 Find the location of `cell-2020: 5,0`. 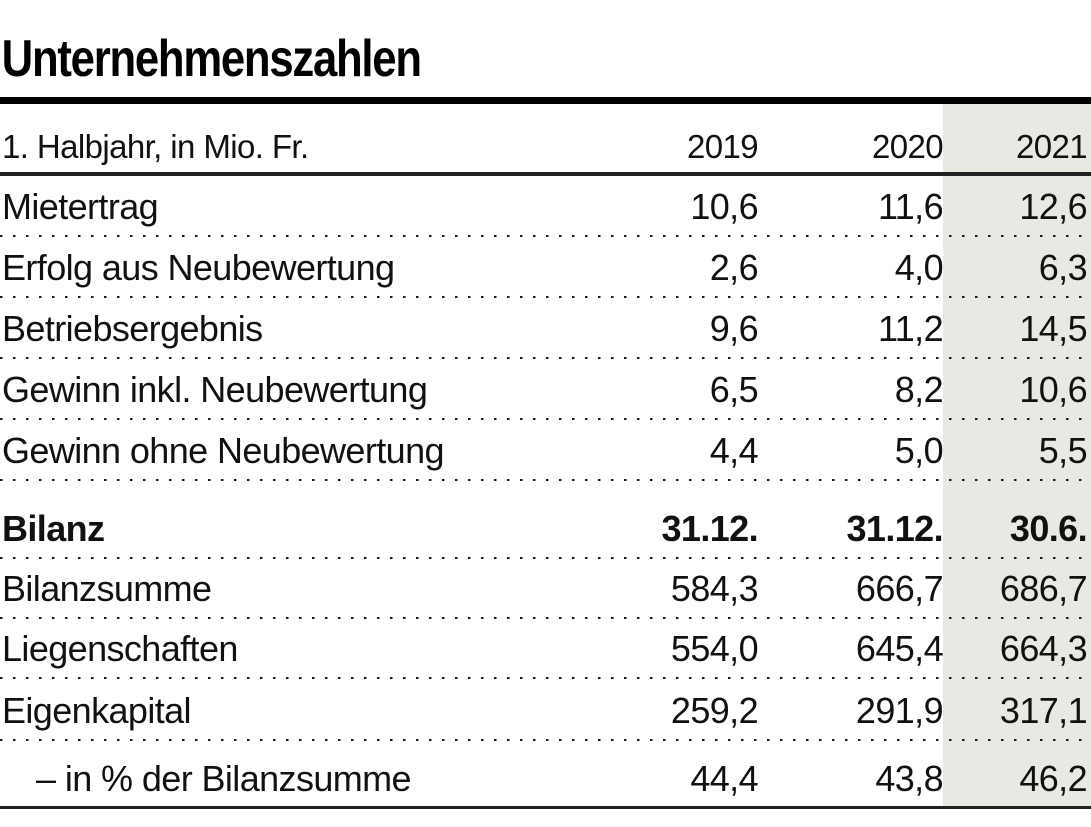

cell-2020: 5,0 is located at coordinates (919, 450).